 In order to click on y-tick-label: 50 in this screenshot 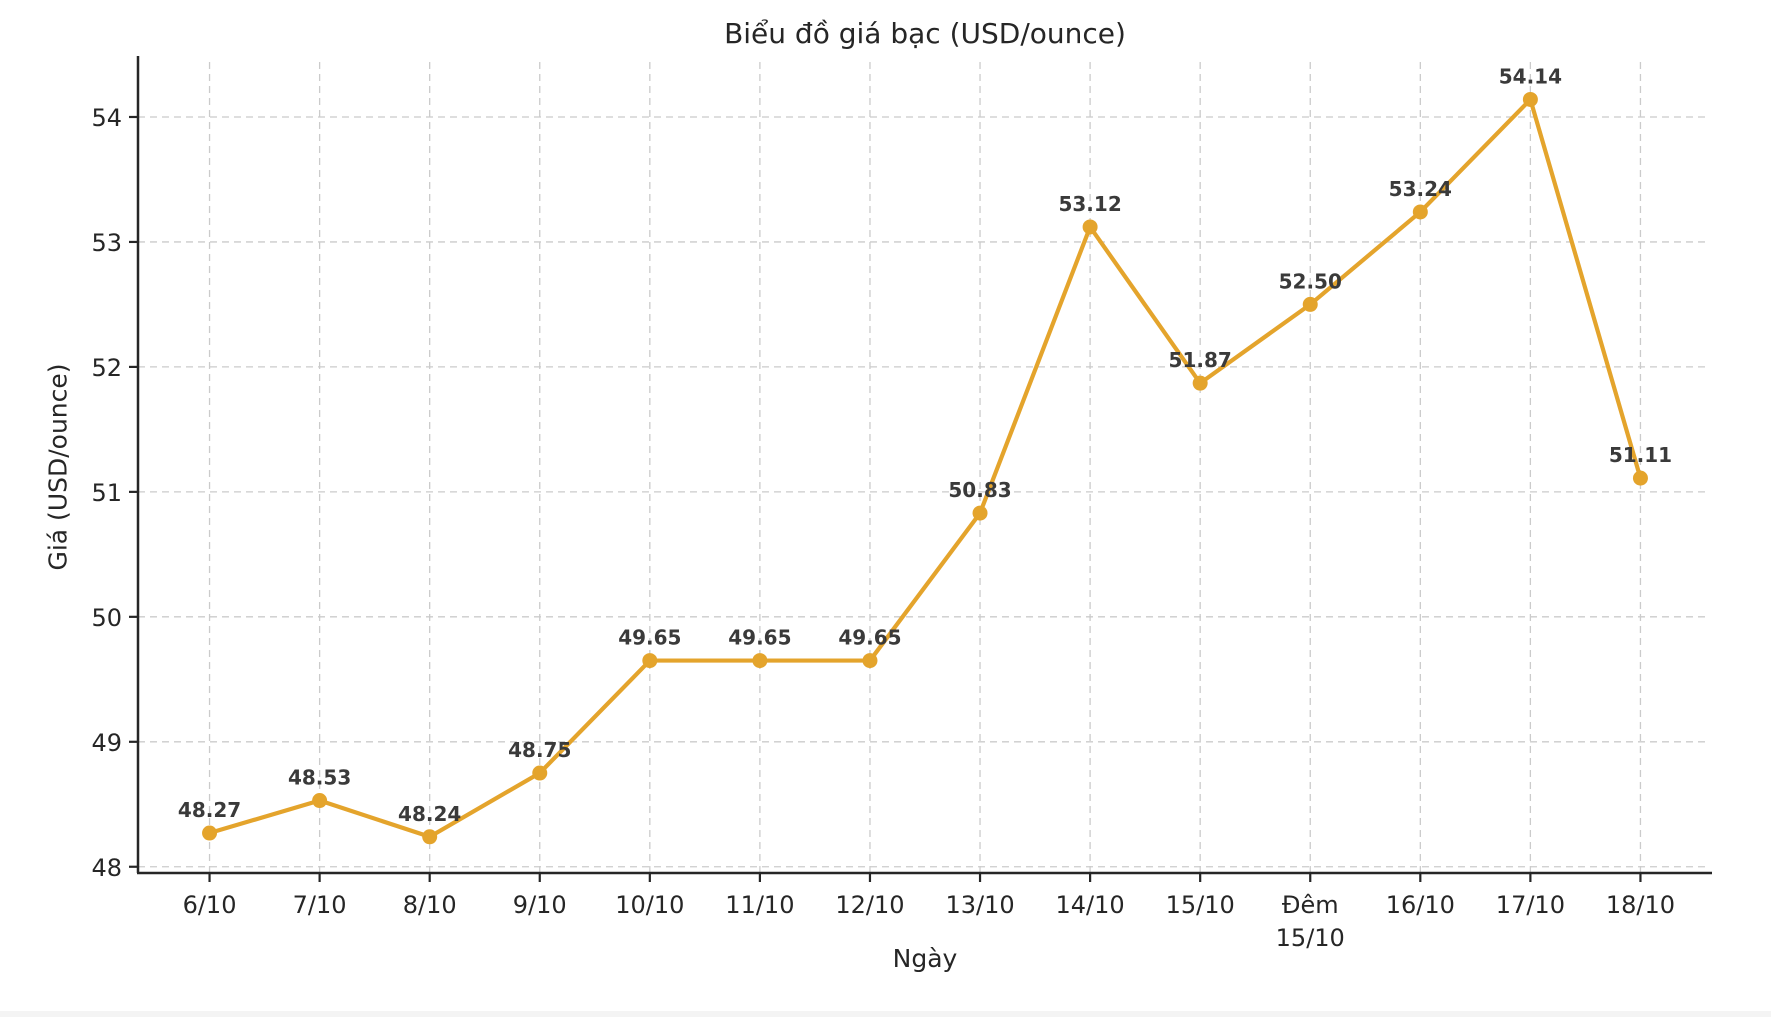, I will do `click(106, 618)`.